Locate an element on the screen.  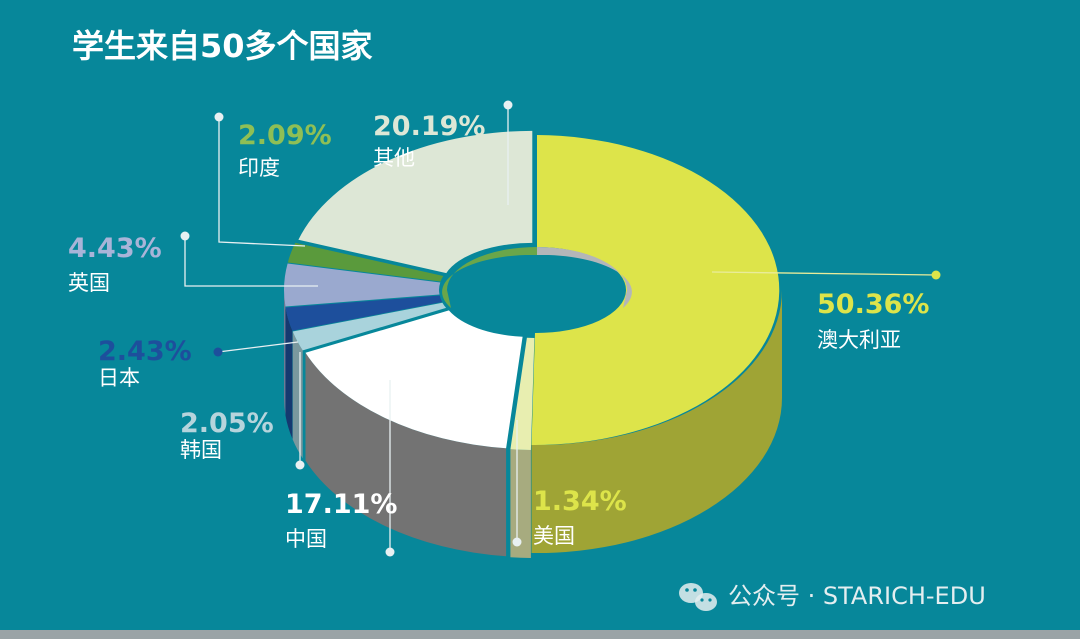
slice-name-label: 日本 is located at coordinates (119, 378).